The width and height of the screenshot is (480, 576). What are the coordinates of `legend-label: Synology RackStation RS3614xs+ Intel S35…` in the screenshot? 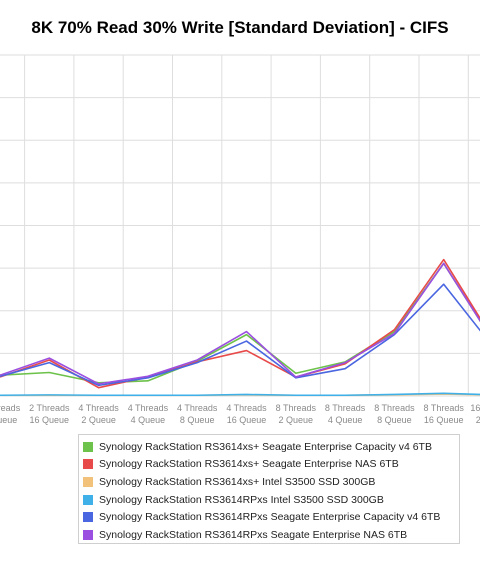 It's located at (237, 481).